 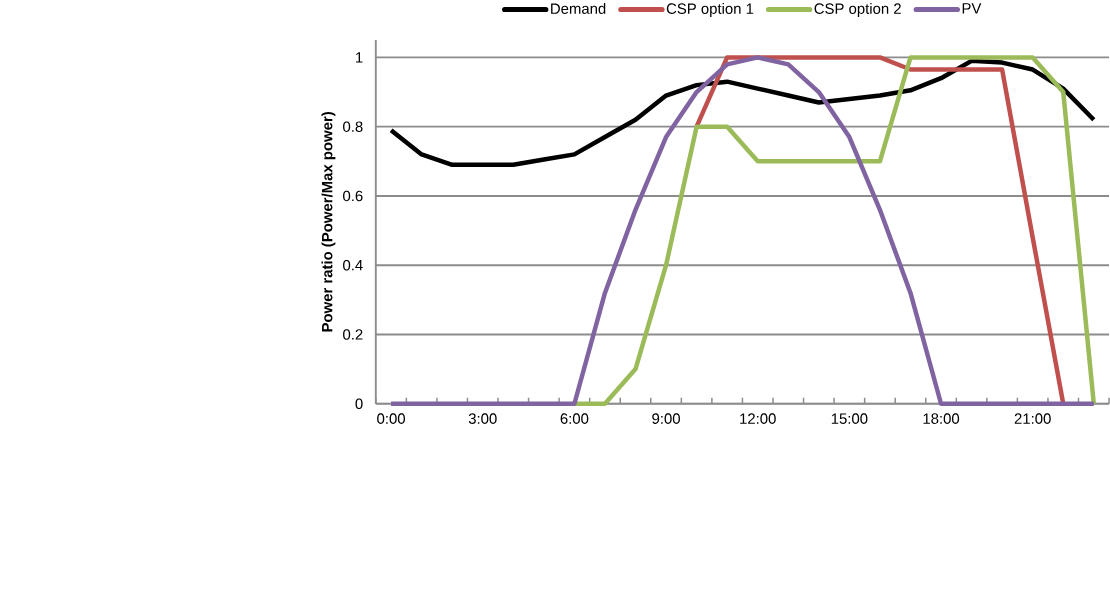 What do you see at coordinates (353, 196) in the screenshot?
I see `y-tick-label: 0.6` at bounding box center [353, 196].